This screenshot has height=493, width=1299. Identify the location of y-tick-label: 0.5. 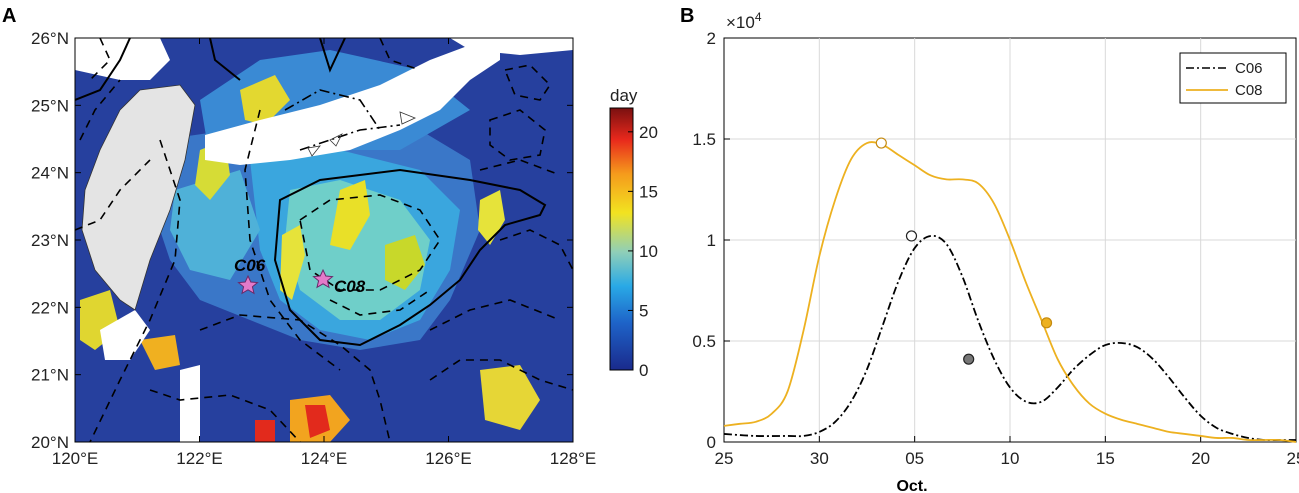
(704, 341).